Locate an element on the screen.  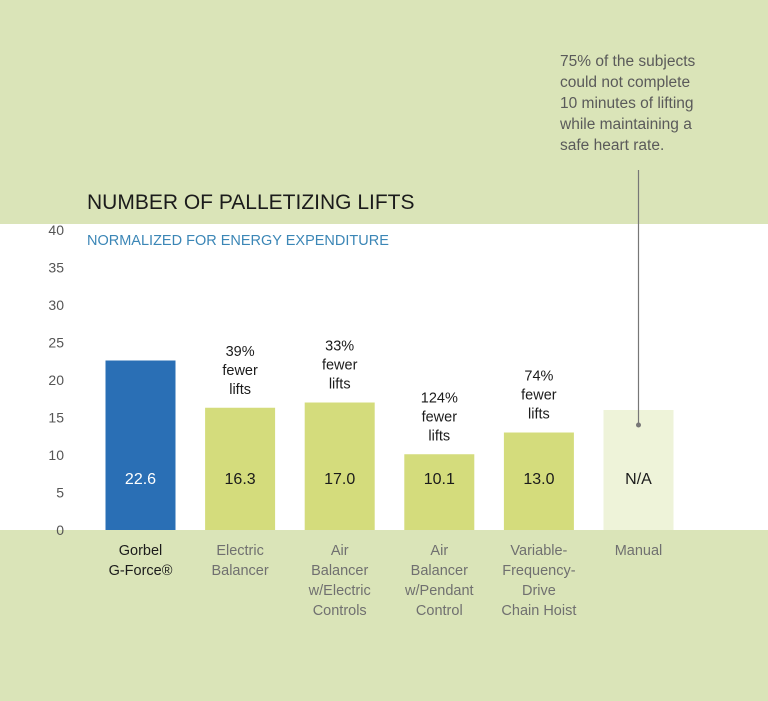
x-tick-label: Manual is located at coordinates (639, 551).